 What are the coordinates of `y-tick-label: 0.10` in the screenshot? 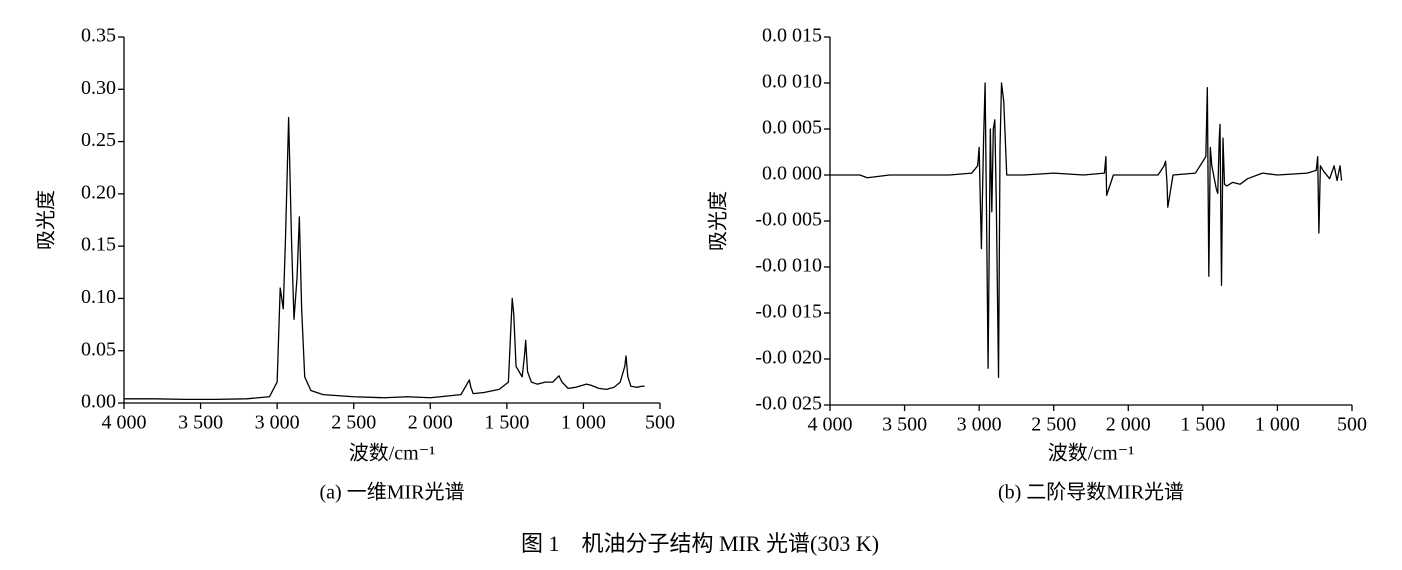 It's located at (98, 297).